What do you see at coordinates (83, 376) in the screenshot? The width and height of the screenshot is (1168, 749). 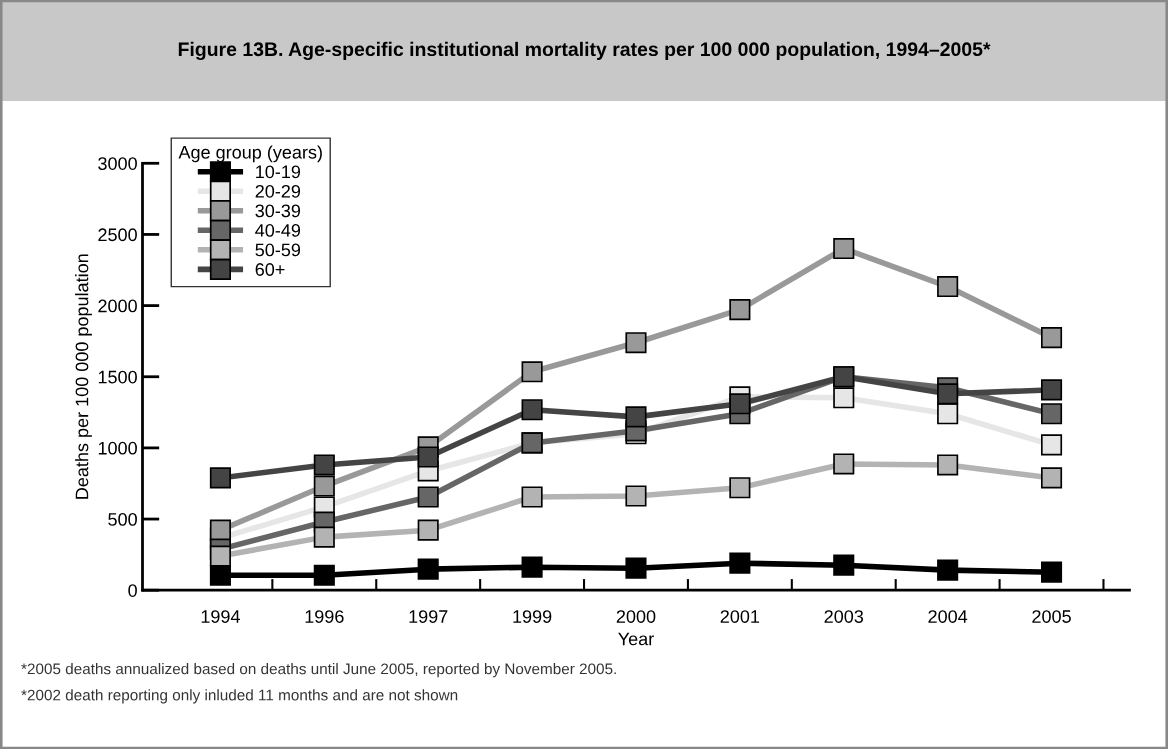 I see `y-axis-title: Deaths per 100 000 population` at bounding box center [83, 376].